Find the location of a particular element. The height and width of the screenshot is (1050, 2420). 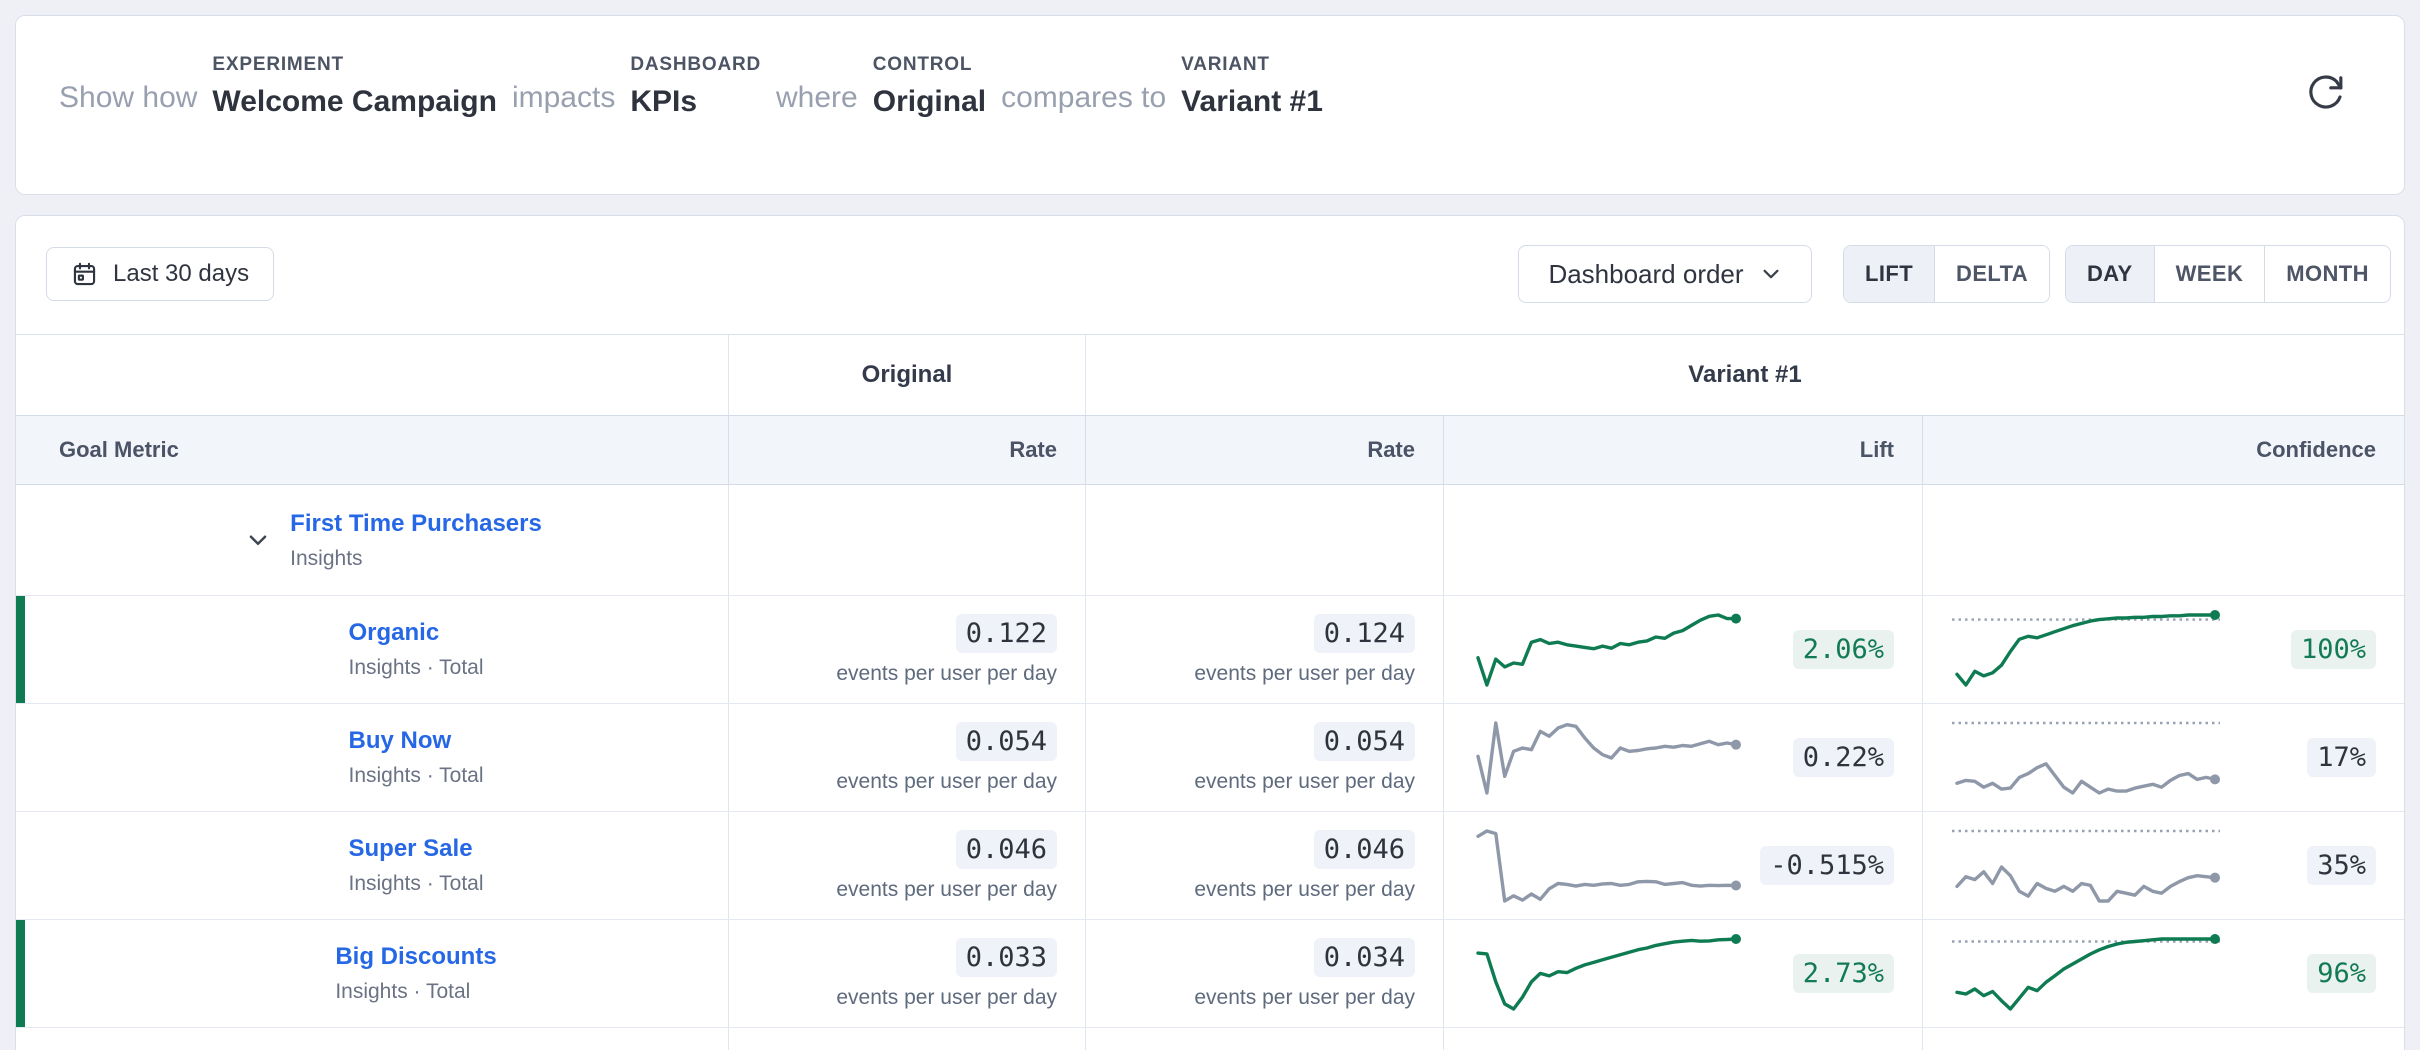

metric-name-link: Organic is located at coordinates (394, 632).